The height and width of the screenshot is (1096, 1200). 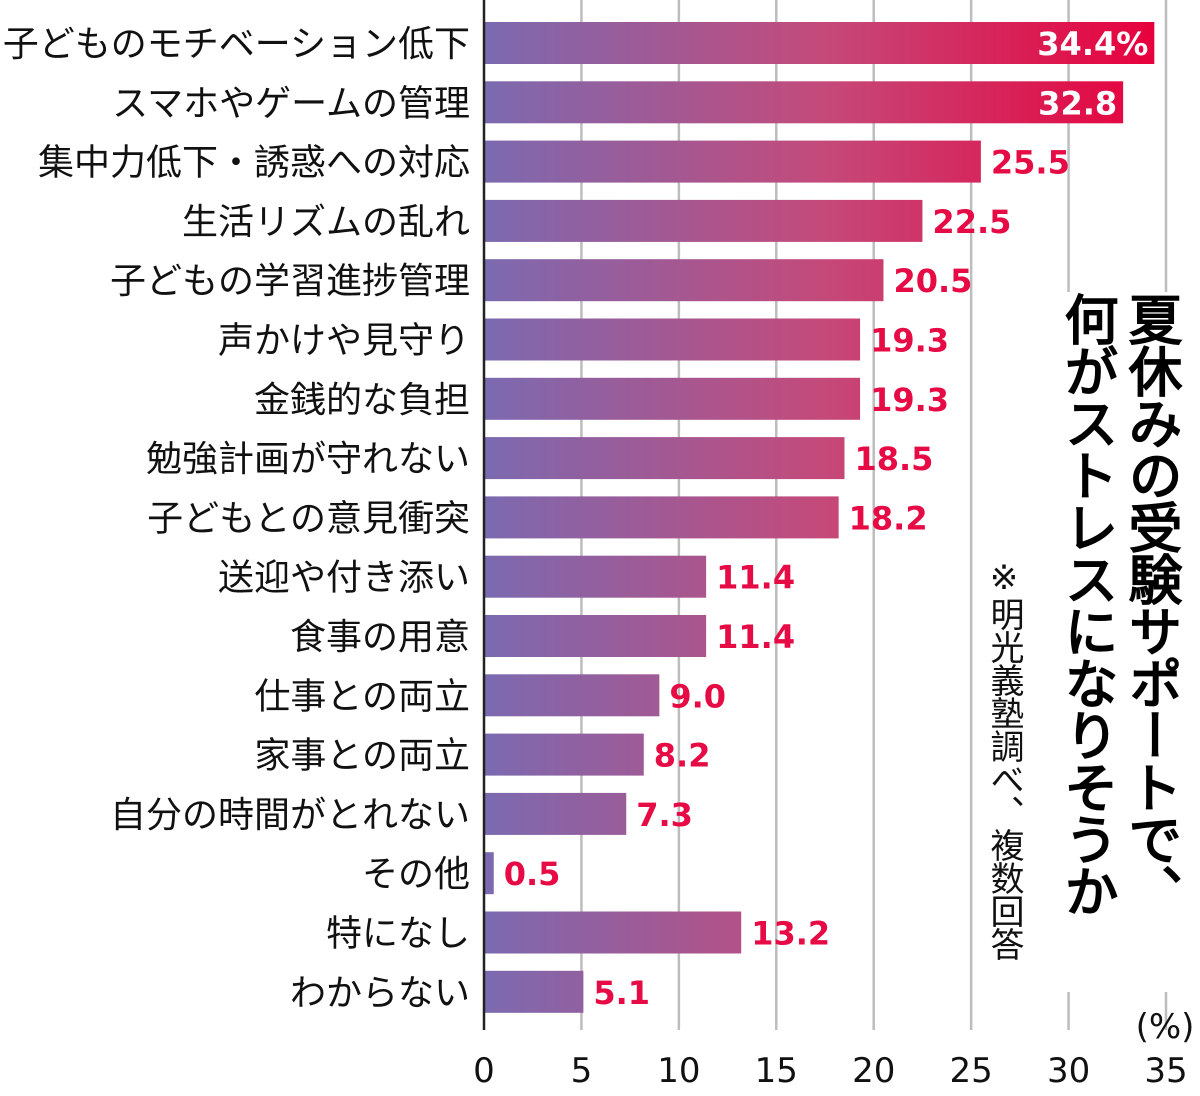 What do you see at coordinates (682, 756) in the screenshot?
I see `value-label-13: 8.2` at bounding box center [682, 756].